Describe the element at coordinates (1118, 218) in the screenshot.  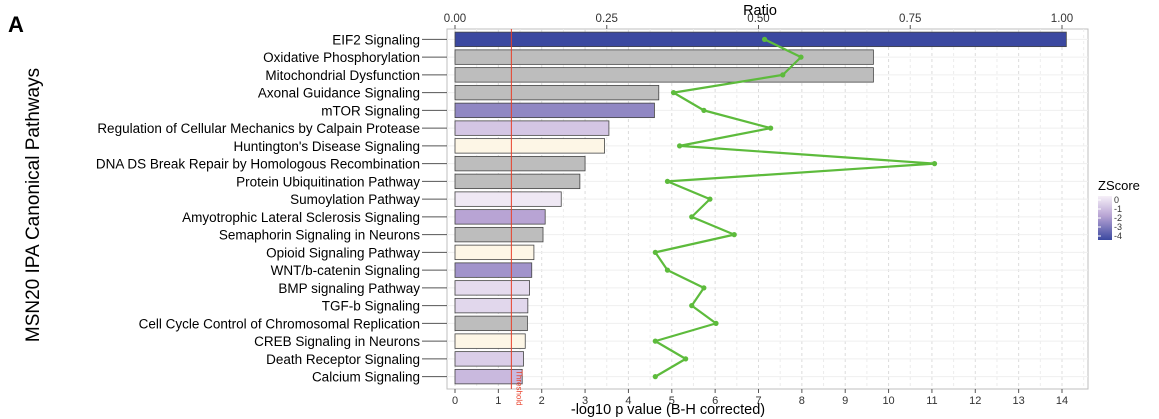
I see `legend-tick-label: -2` at that location.